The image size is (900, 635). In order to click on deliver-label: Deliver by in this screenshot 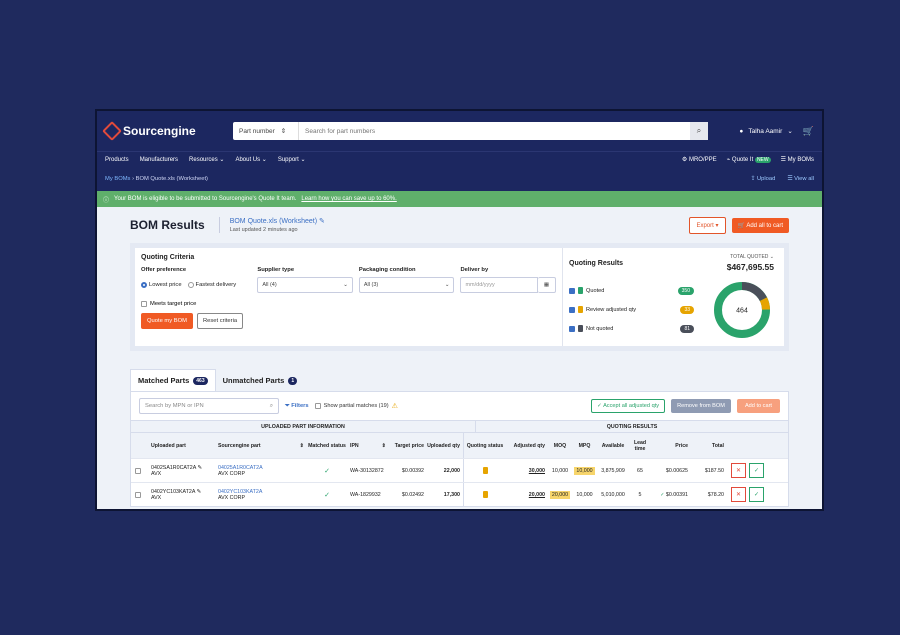, I will do `click(474, 270)`.